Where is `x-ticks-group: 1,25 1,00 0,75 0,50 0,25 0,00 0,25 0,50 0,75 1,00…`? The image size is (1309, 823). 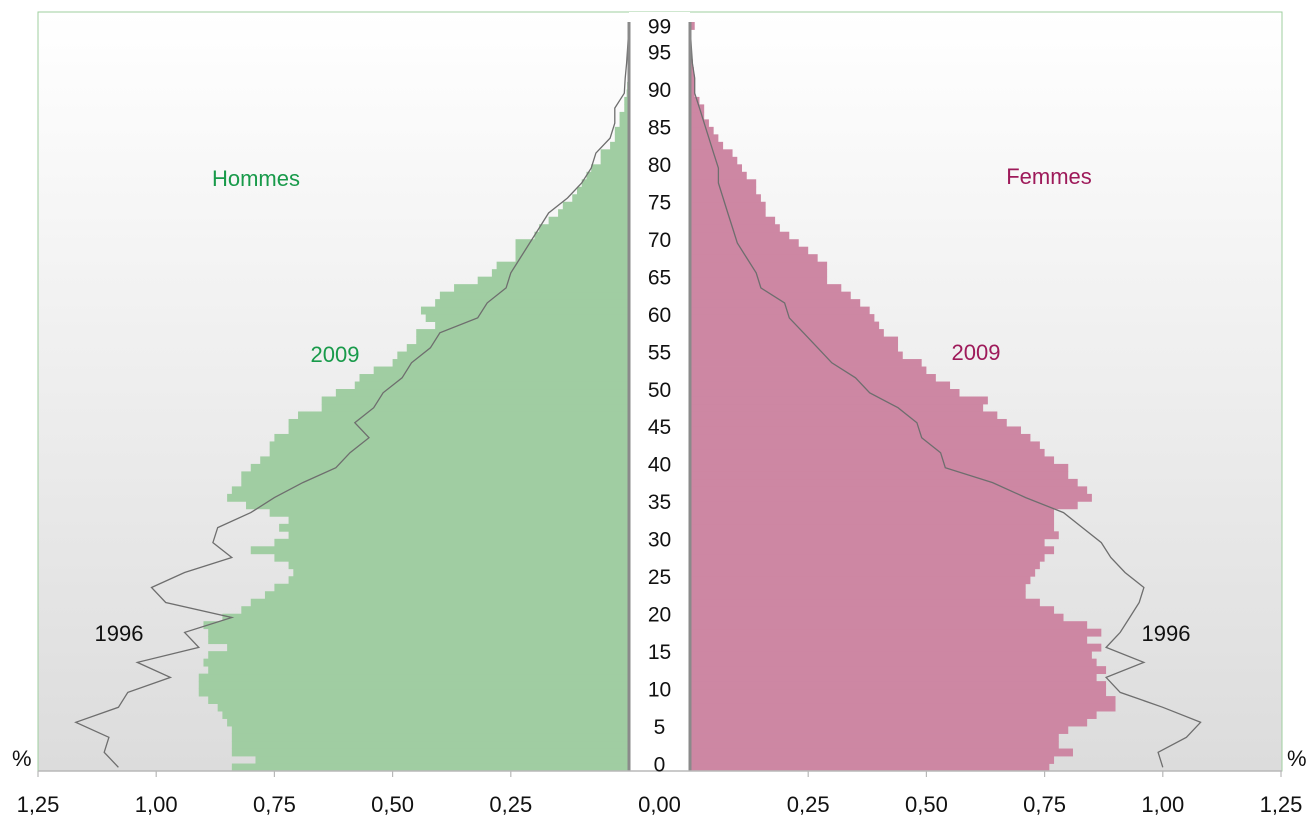 x-ticks-group: 1,25 1,00 0,75 0,50 0,25 0,00 0,25 0,50 0,75 1,00… is located at coordinates (659, 794).